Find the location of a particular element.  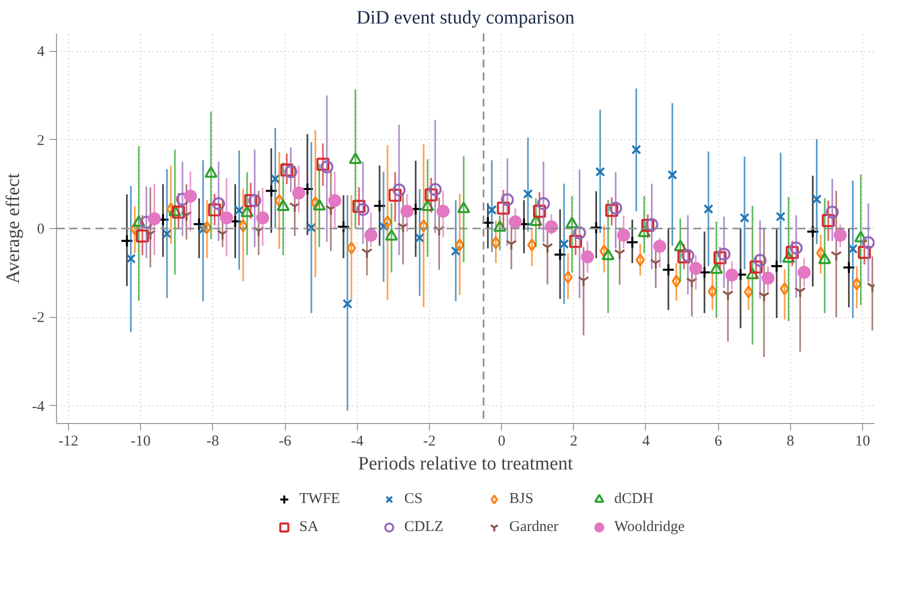

x-tick-label: 2 is located at coordinates (574, 442).